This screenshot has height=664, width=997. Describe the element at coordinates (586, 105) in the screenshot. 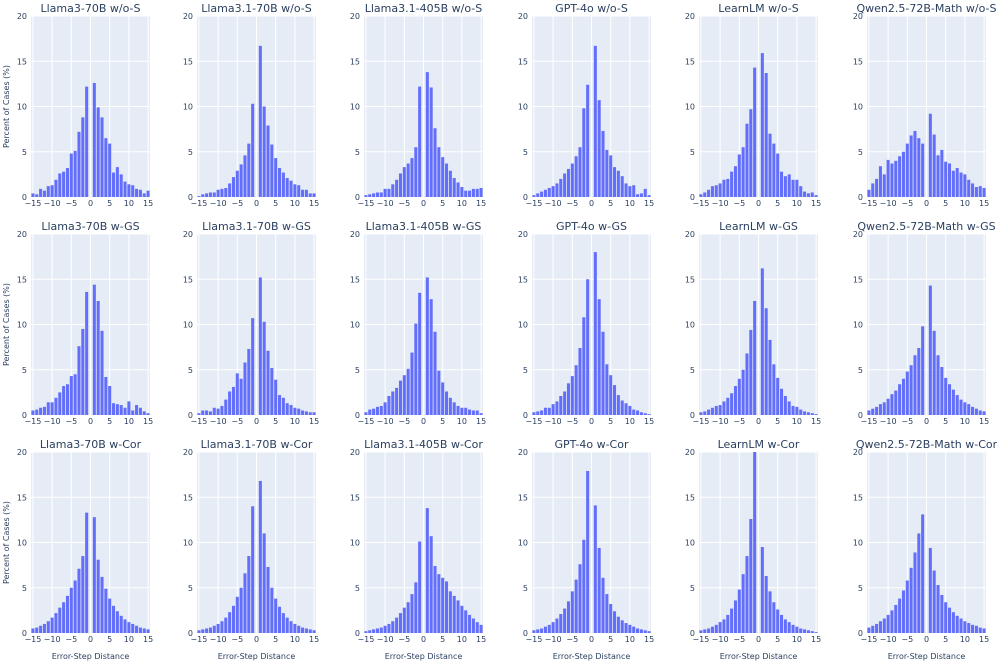

I see `subplot-4: GPT-4o w/o-S 0 5 10 15 20 −15 −10 −5 0 5 10 15` at that location.